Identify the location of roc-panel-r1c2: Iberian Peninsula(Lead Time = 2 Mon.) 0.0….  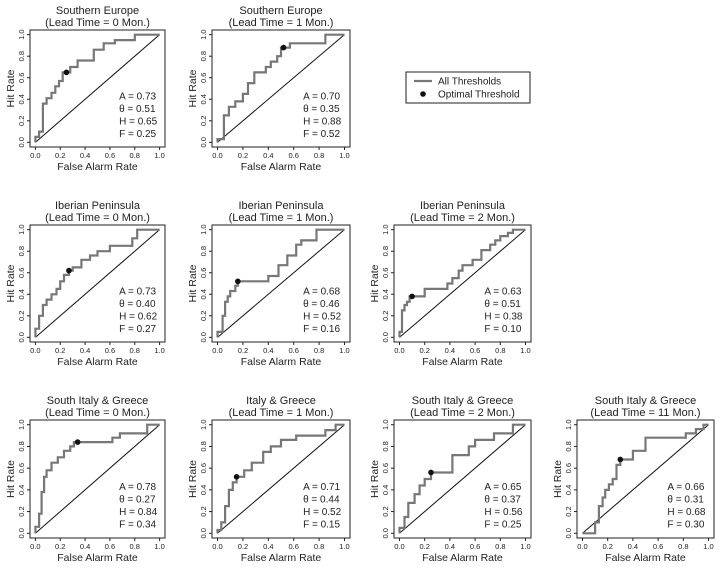
(450, 284).